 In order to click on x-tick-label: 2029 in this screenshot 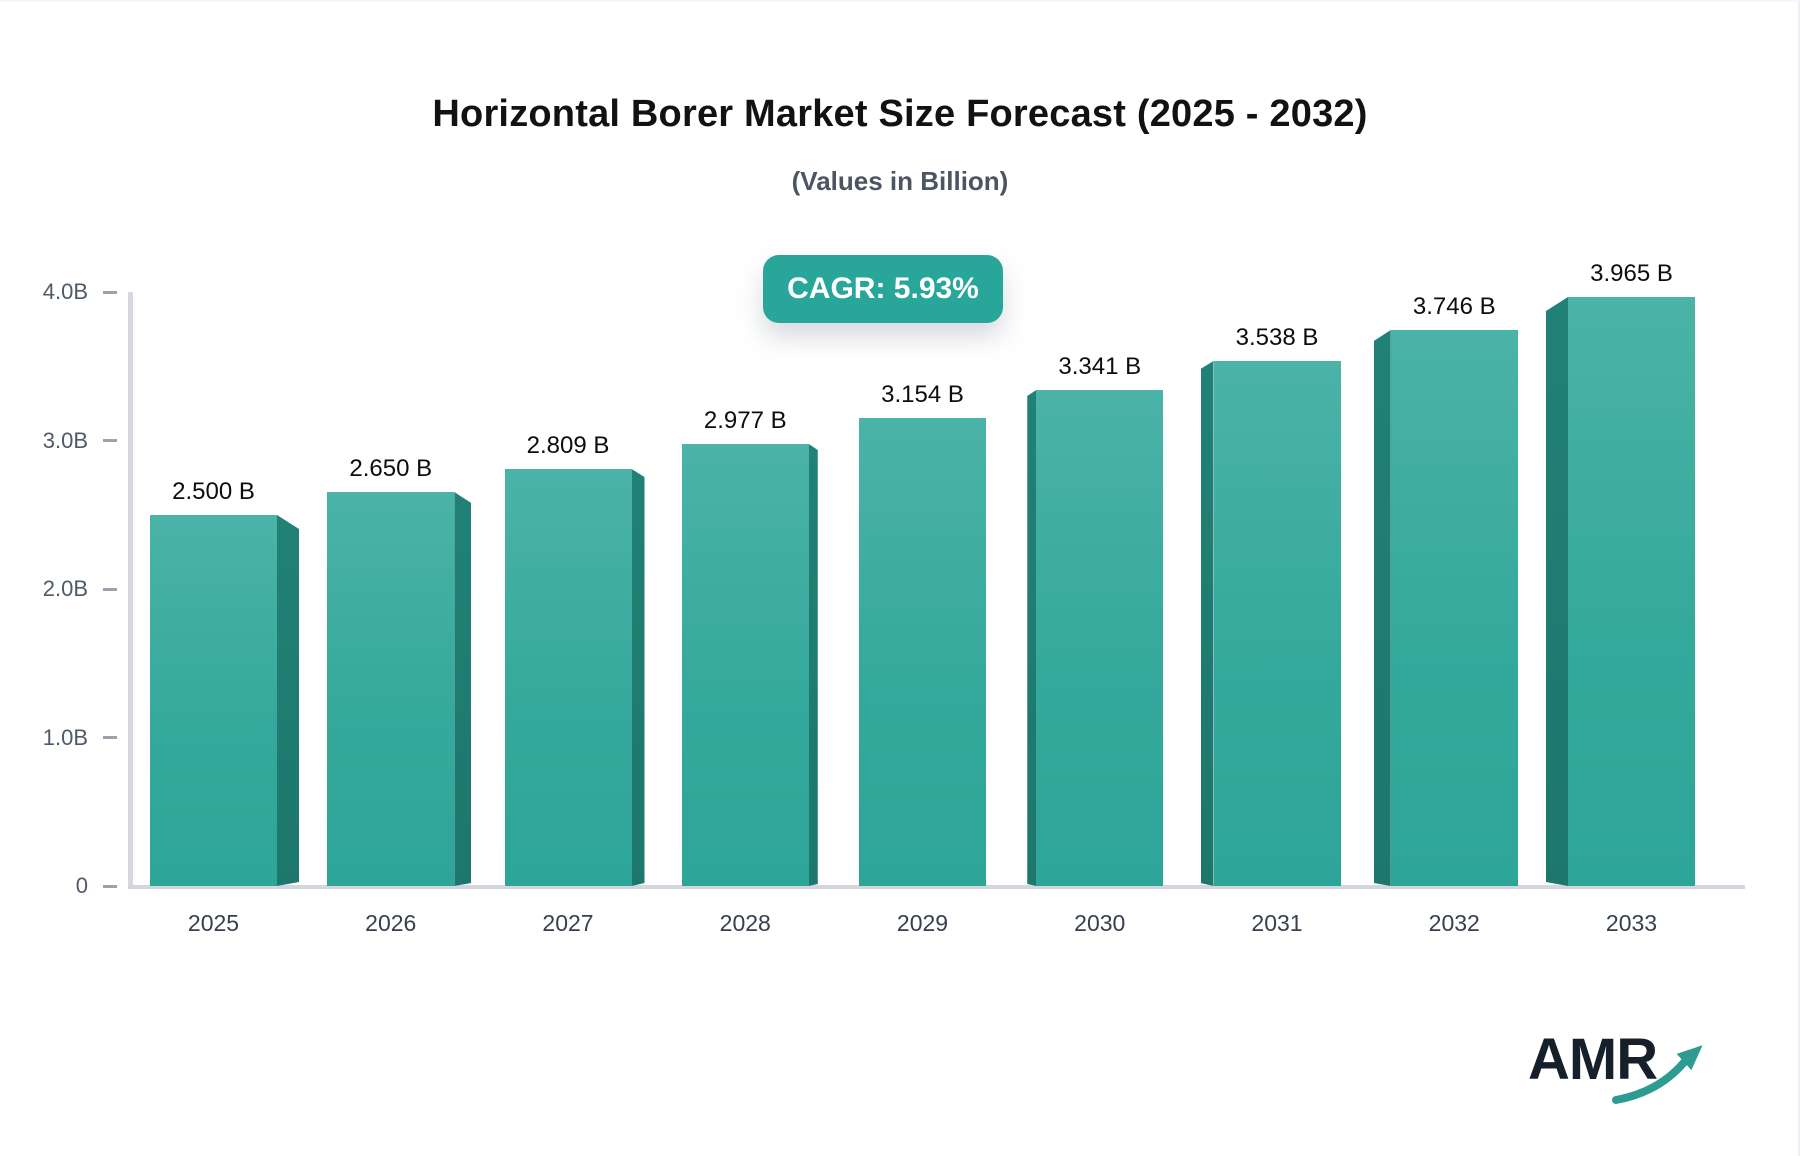, I will do `click(922, 923)`.